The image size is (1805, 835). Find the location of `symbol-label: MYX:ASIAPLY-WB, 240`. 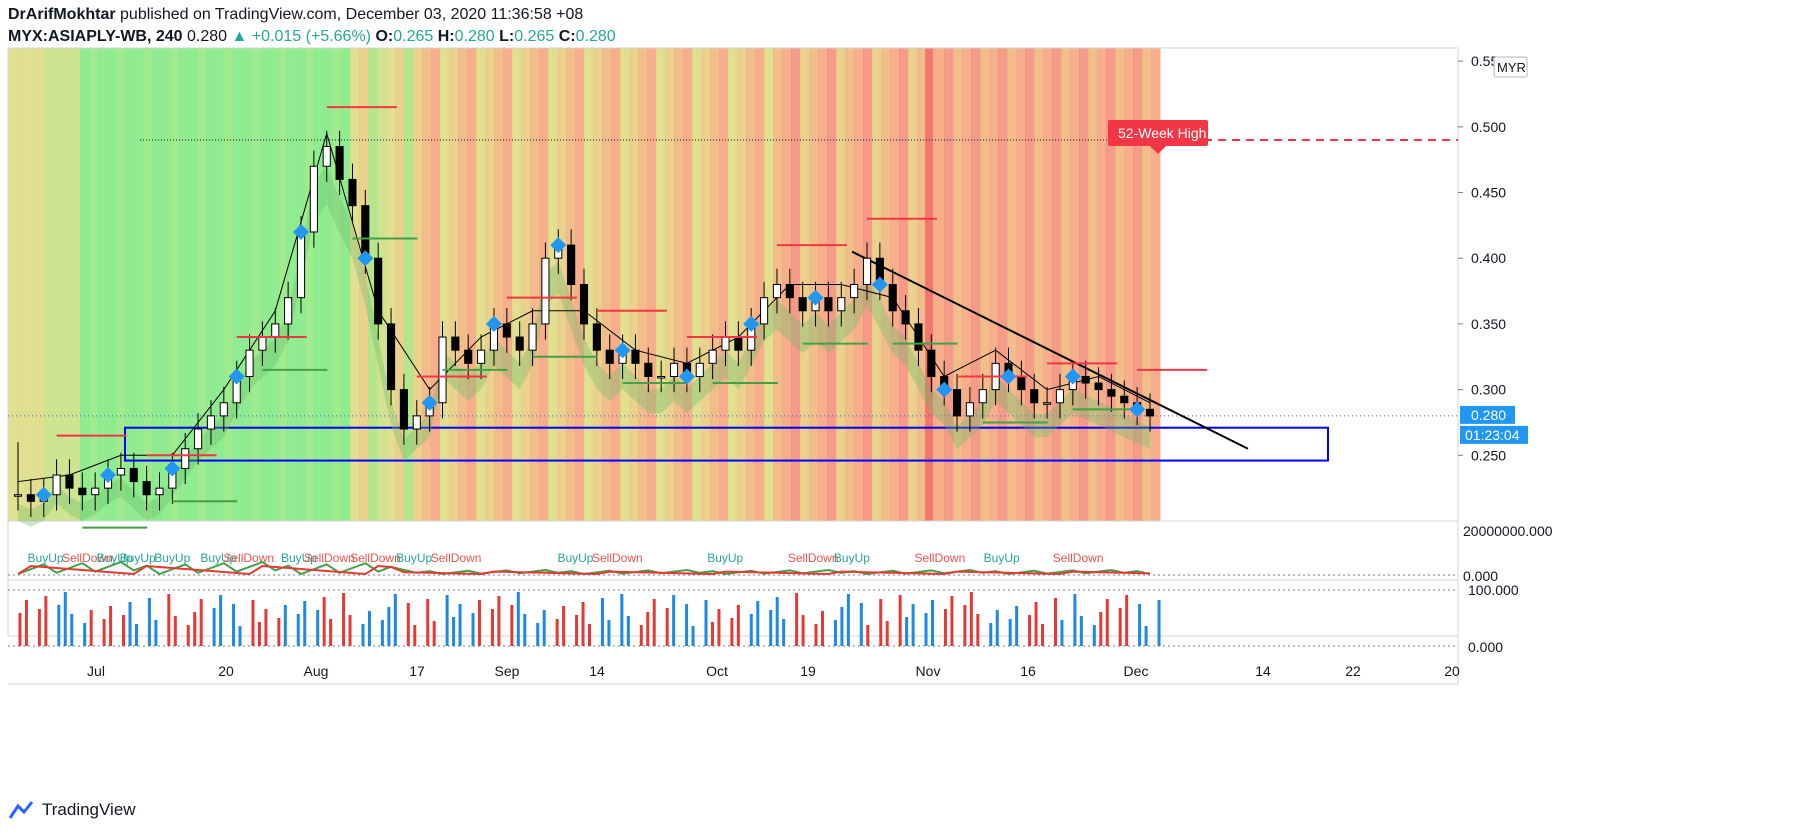

symbol-label: MYX:ASIAPLY-WB, 240 is located at coordinates (95, 36).